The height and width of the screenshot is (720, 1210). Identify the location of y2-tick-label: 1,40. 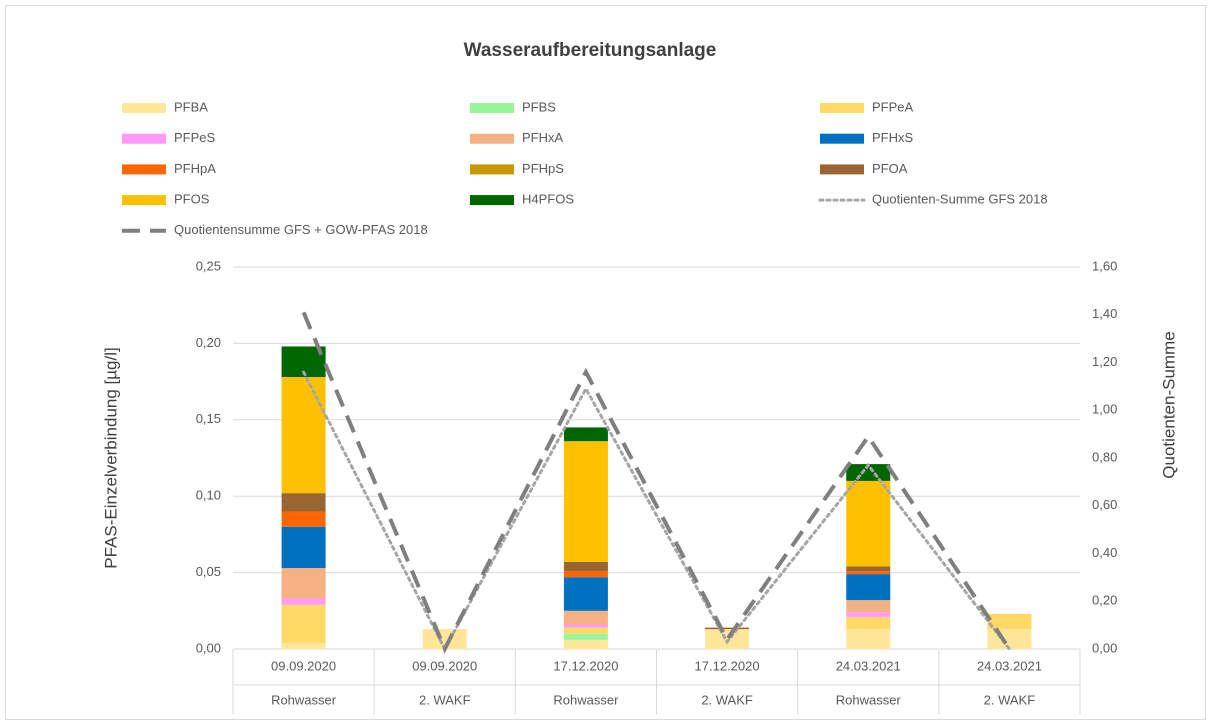
(1104, 313).